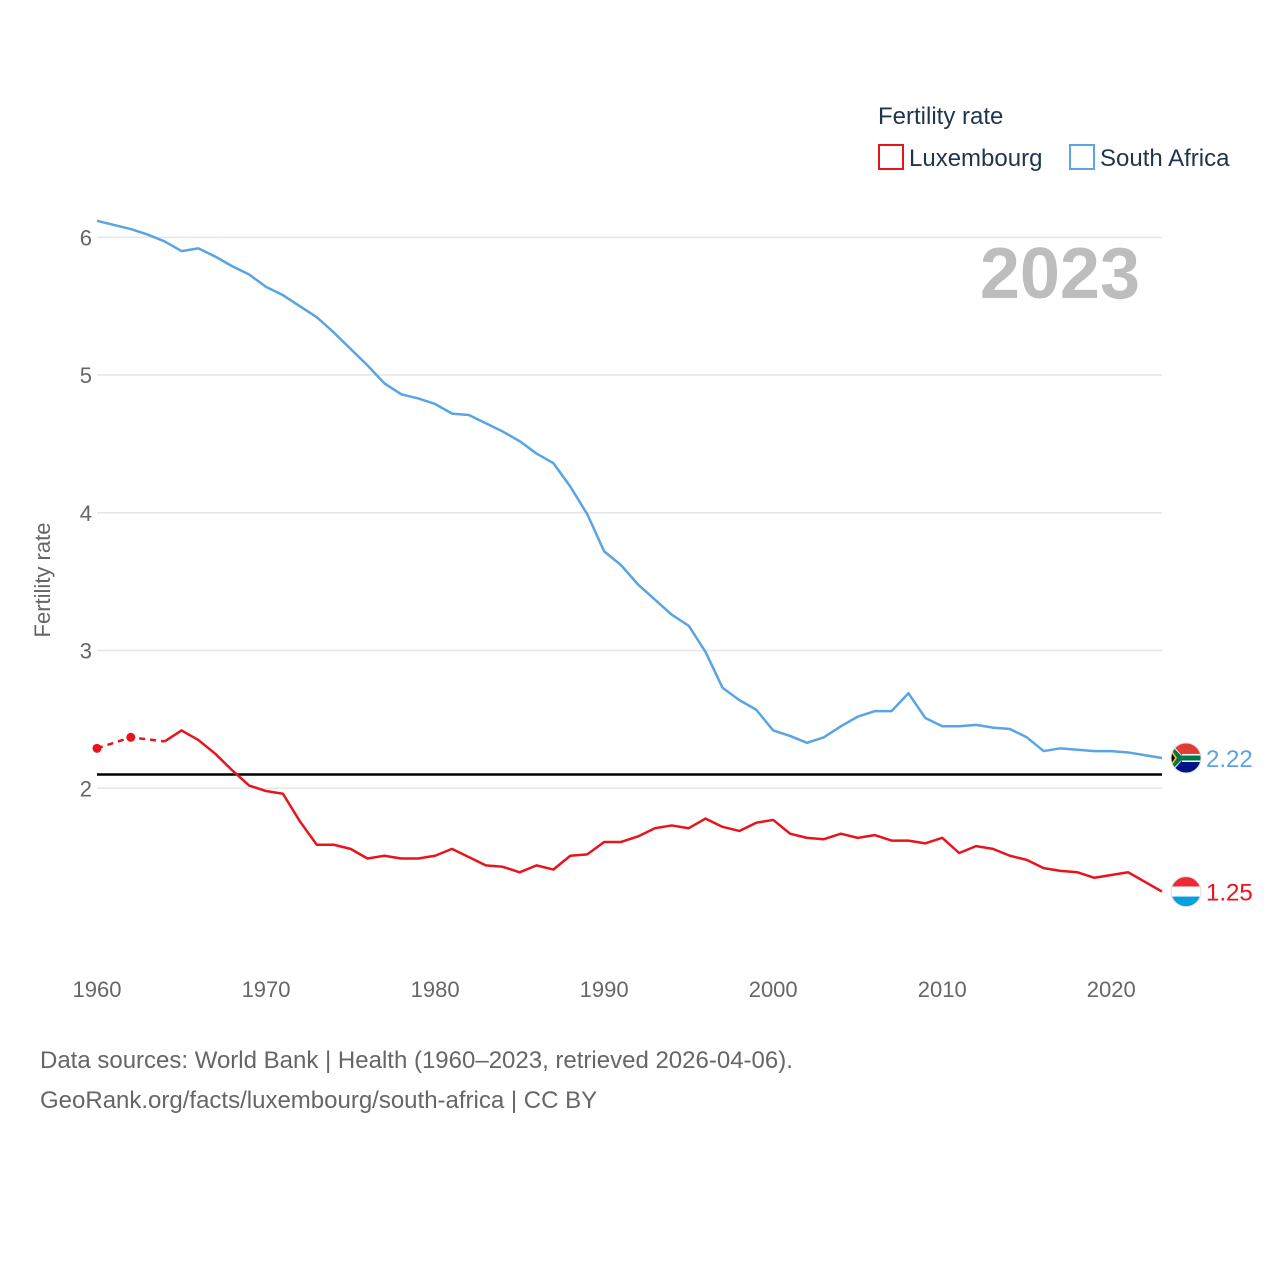 Image resolution: width=1280 pixels, height=1280 pixels. Describe the element at coordinates (1186, 892) in the screenshot. I see `flag-icon-luxembourg` at that location.